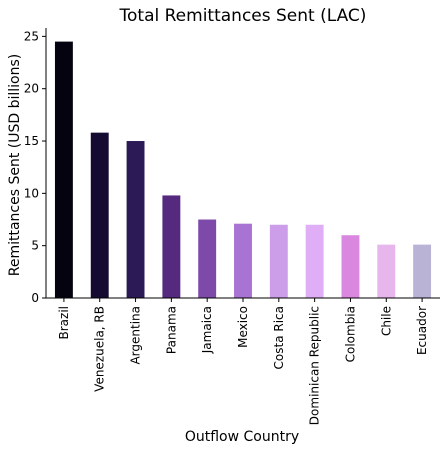  What do you see at coordinates (64, 323) in the screenshot?
I see `x-tick-label: Brazil` at bounding box center [64, 323].